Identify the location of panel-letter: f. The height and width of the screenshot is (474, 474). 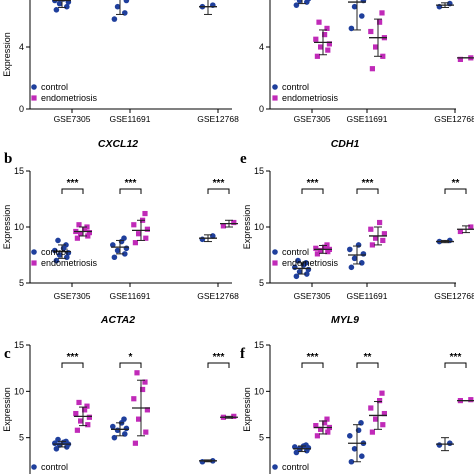
(243, 354).